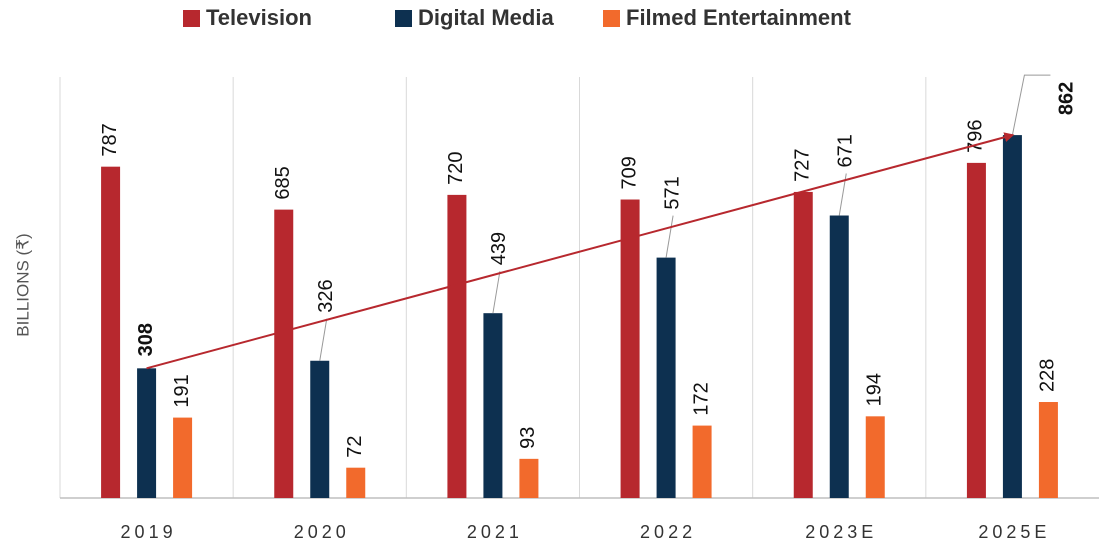 The height and width of the screenshot is (546, 1099). I want to click on legend-label: Television, so click(259, 17).